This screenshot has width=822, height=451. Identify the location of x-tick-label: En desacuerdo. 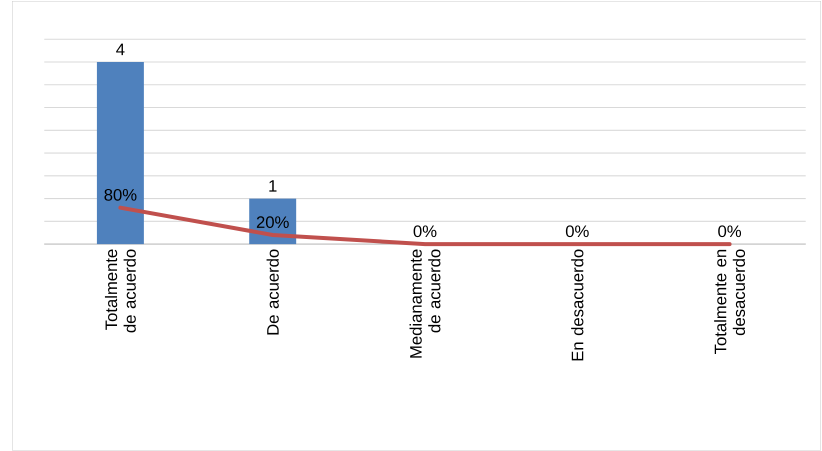
(577, 304).